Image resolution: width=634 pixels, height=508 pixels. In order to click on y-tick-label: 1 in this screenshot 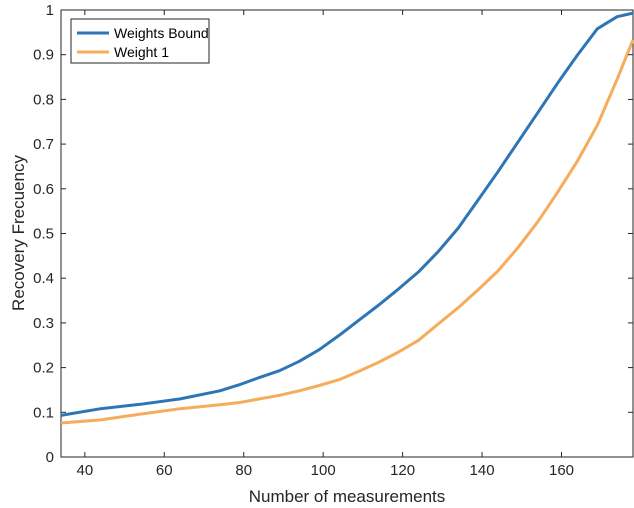, I will do `click(50, 10)`.